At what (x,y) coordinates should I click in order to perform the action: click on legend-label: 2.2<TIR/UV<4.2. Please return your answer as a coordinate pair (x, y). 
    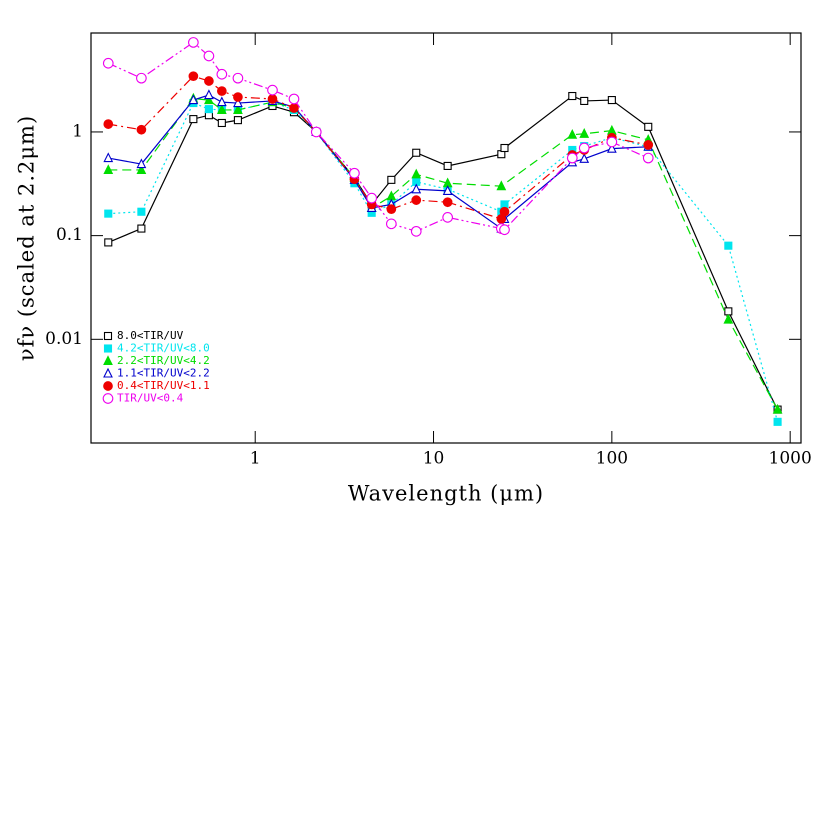
    Looking at the image, I should click on (163, 360).